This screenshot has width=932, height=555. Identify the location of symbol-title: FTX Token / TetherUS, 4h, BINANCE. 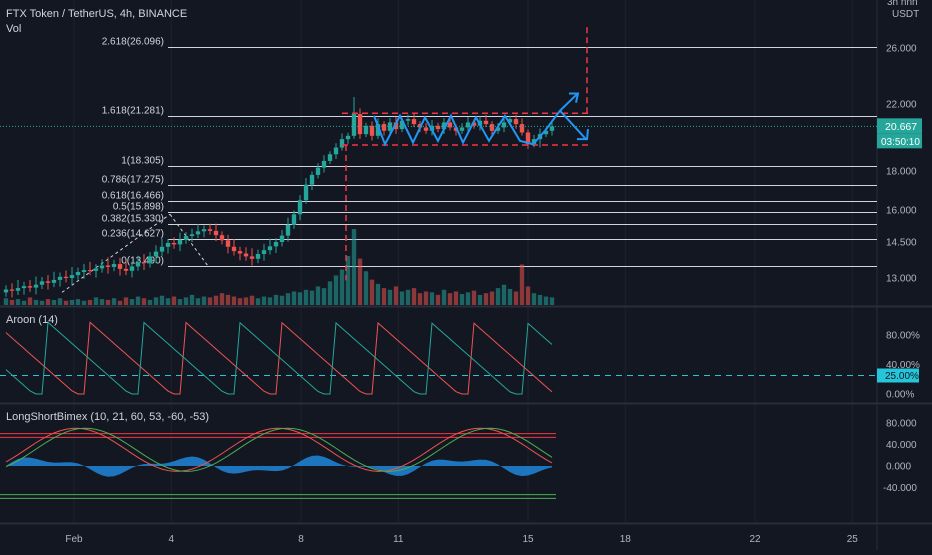
(97, 14).